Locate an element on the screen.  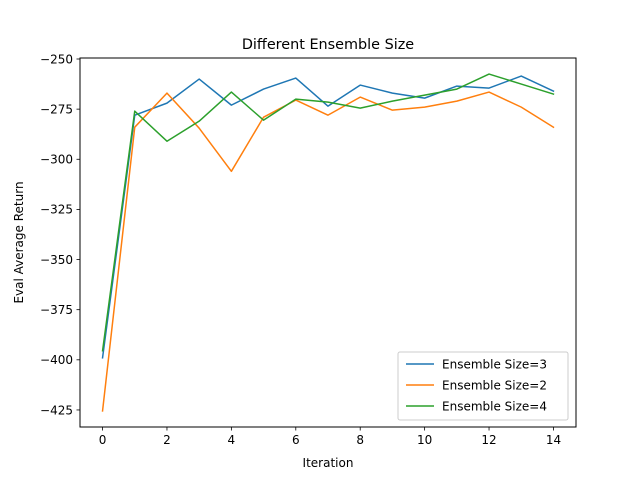
legend-label-2: Ensemble Size=2 is located at coordinates (494, 385).